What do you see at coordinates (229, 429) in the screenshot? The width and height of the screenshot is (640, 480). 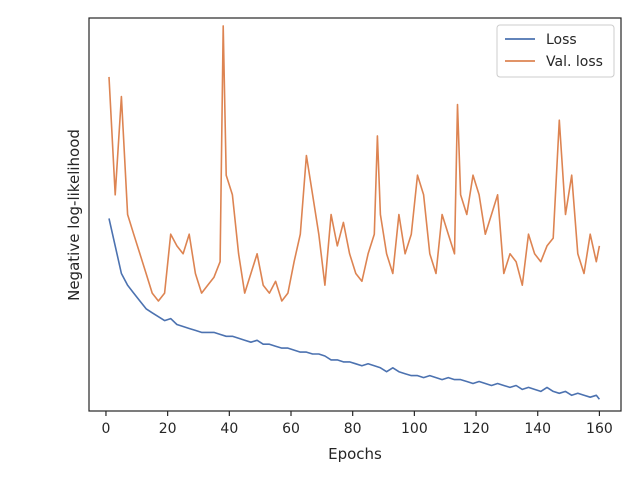 I see `x-tick-label: 40` at bounding box center [229, 429].